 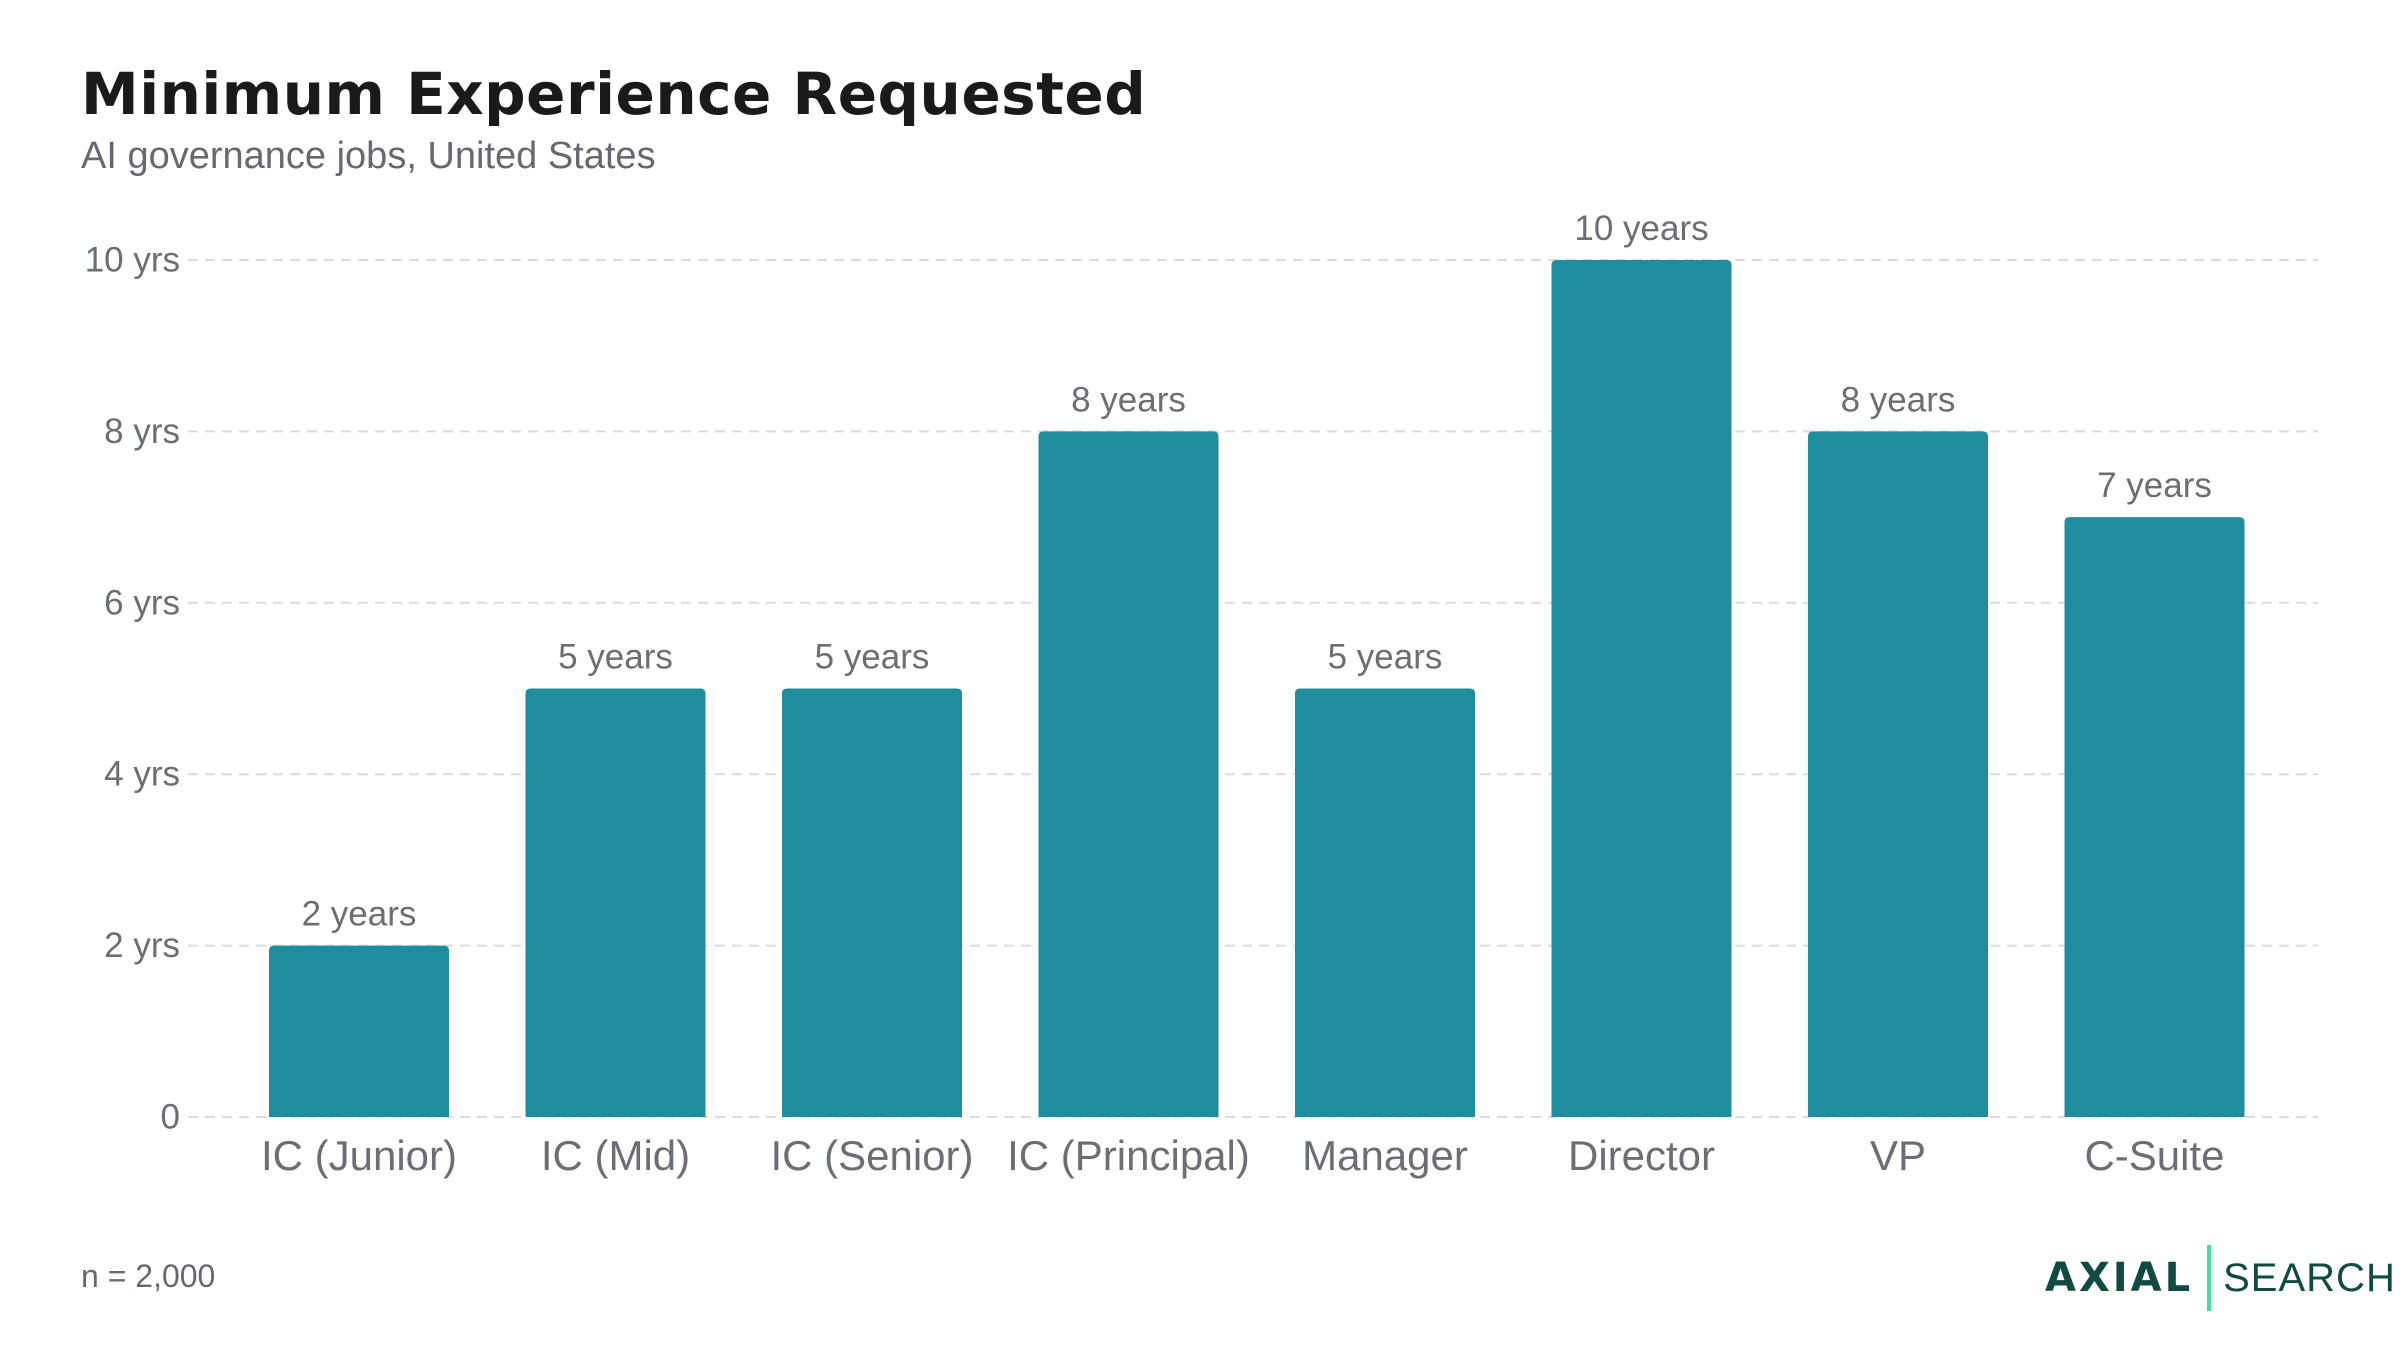 I want to click on bar-ic-principal, so click(x=1128, y=774).